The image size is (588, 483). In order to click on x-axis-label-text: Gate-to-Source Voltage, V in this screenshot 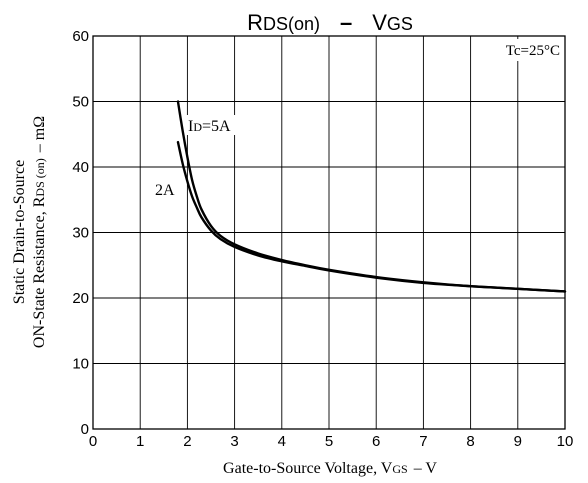, I will do `click(308, 468)`.